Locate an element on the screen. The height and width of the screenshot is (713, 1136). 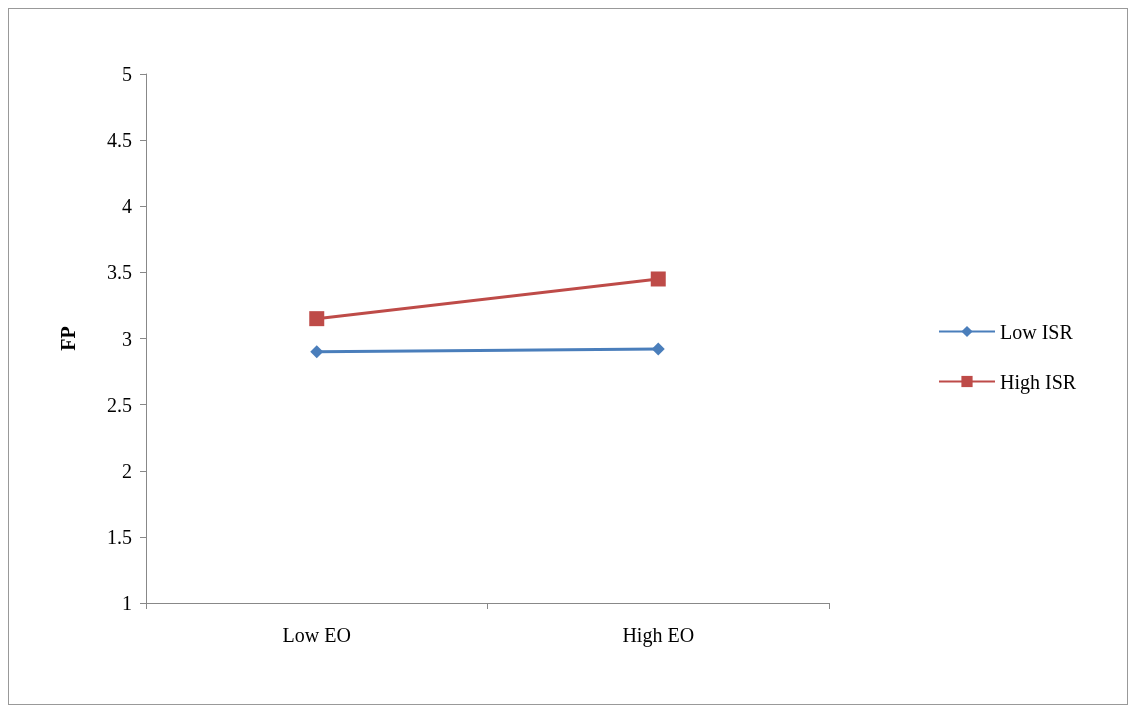
y-tick-label: 1.5 is located at coordinates (119, 536).